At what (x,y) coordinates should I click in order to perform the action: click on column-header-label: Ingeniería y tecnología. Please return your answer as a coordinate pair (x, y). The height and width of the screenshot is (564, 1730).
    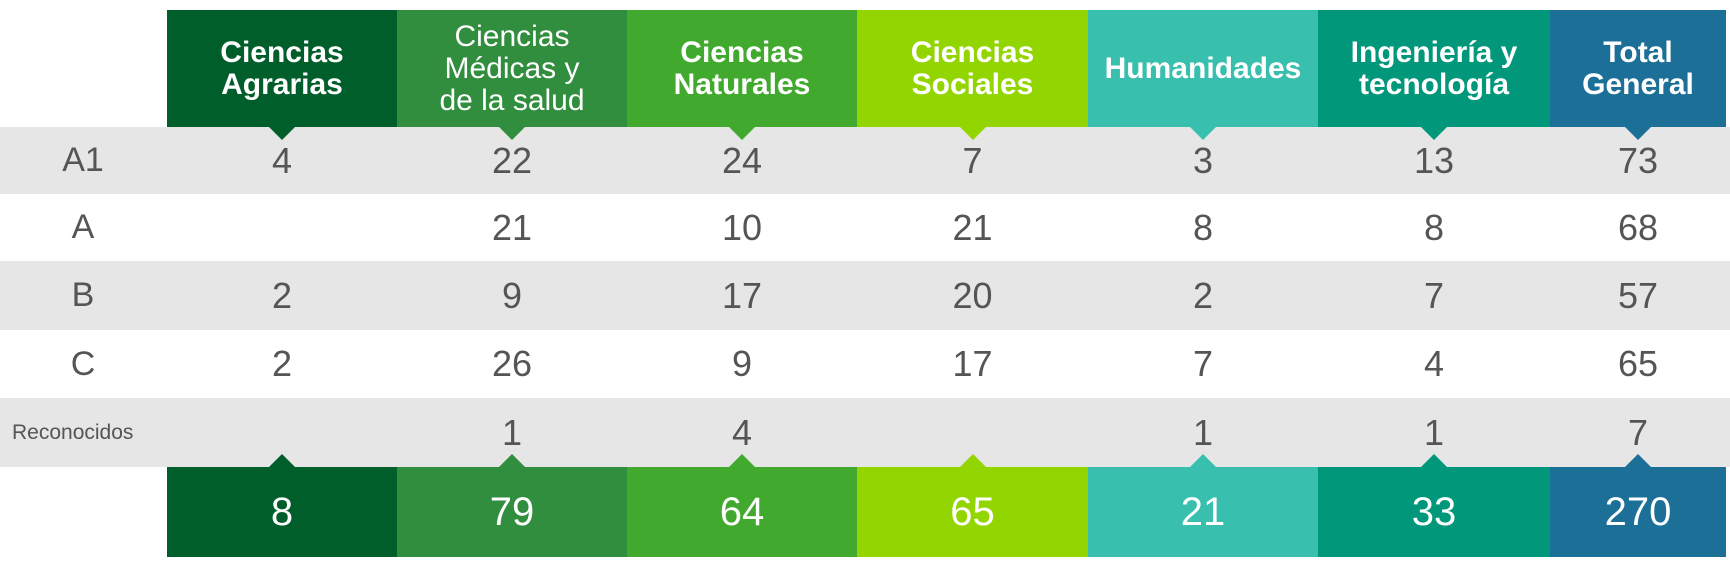
    Looking at the image, I should click on (1434, 68).